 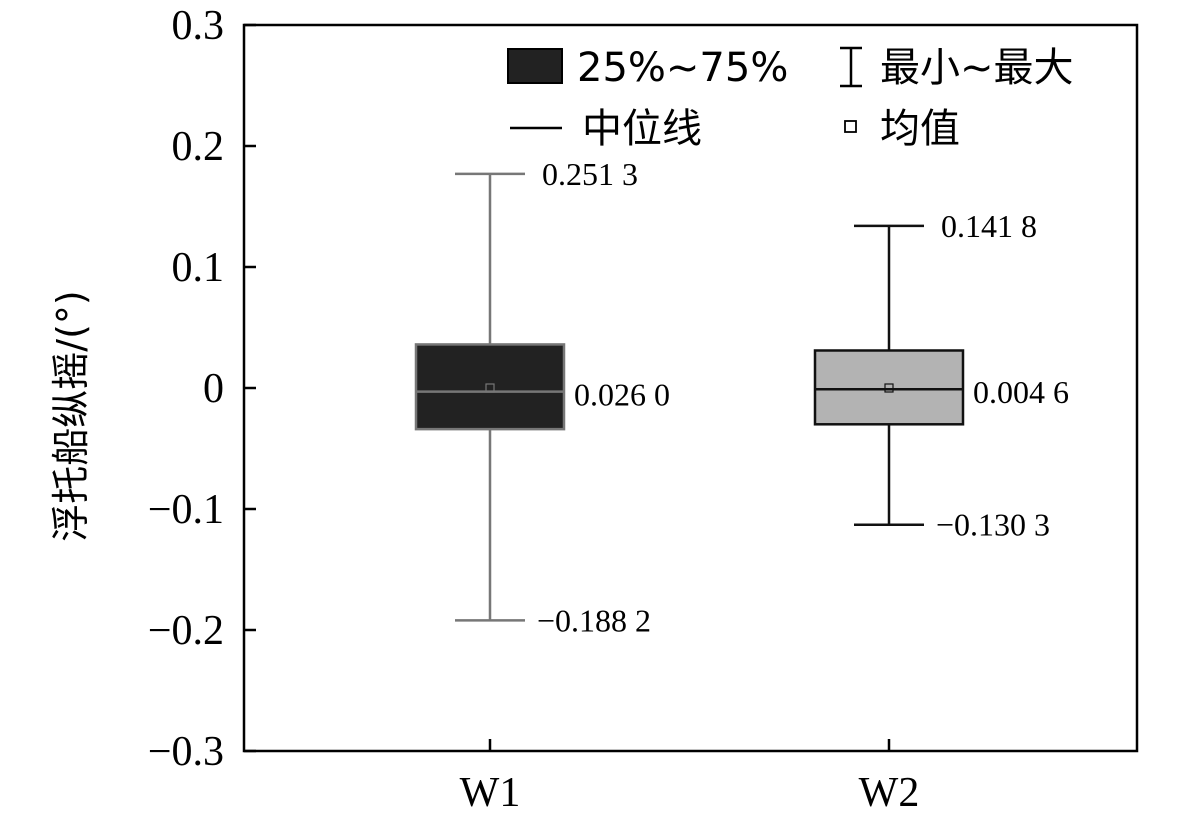 I want to click on legend-mean-label: 均值, so click(x=920, y=129).